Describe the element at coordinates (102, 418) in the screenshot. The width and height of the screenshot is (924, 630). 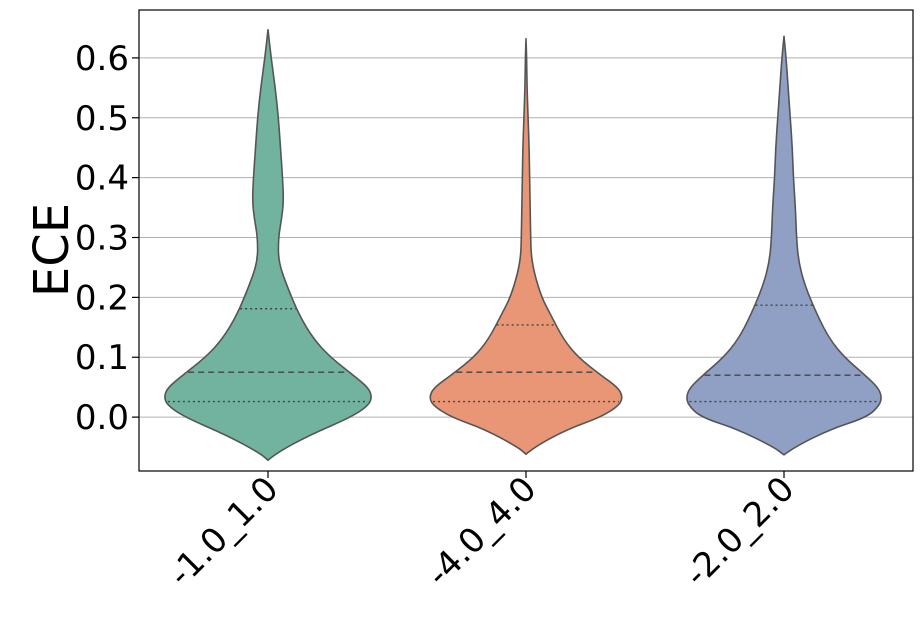
I see `y-tick-label: 0.0` at that location.